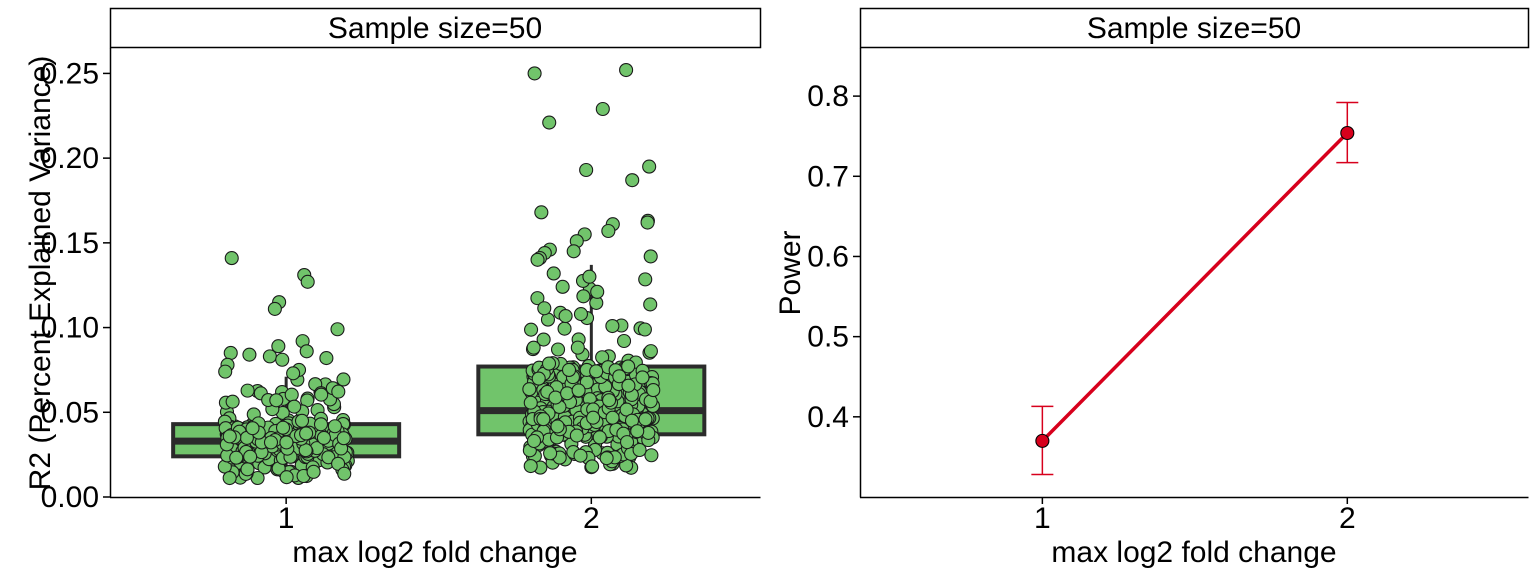 The height and width of the screenshot is (576, 1536). Describe the element at coordinates (833, 257) in the screenshot. I see `power-y-ticks: 0.4 0.5 0.6 0.7 0.8` at that location.